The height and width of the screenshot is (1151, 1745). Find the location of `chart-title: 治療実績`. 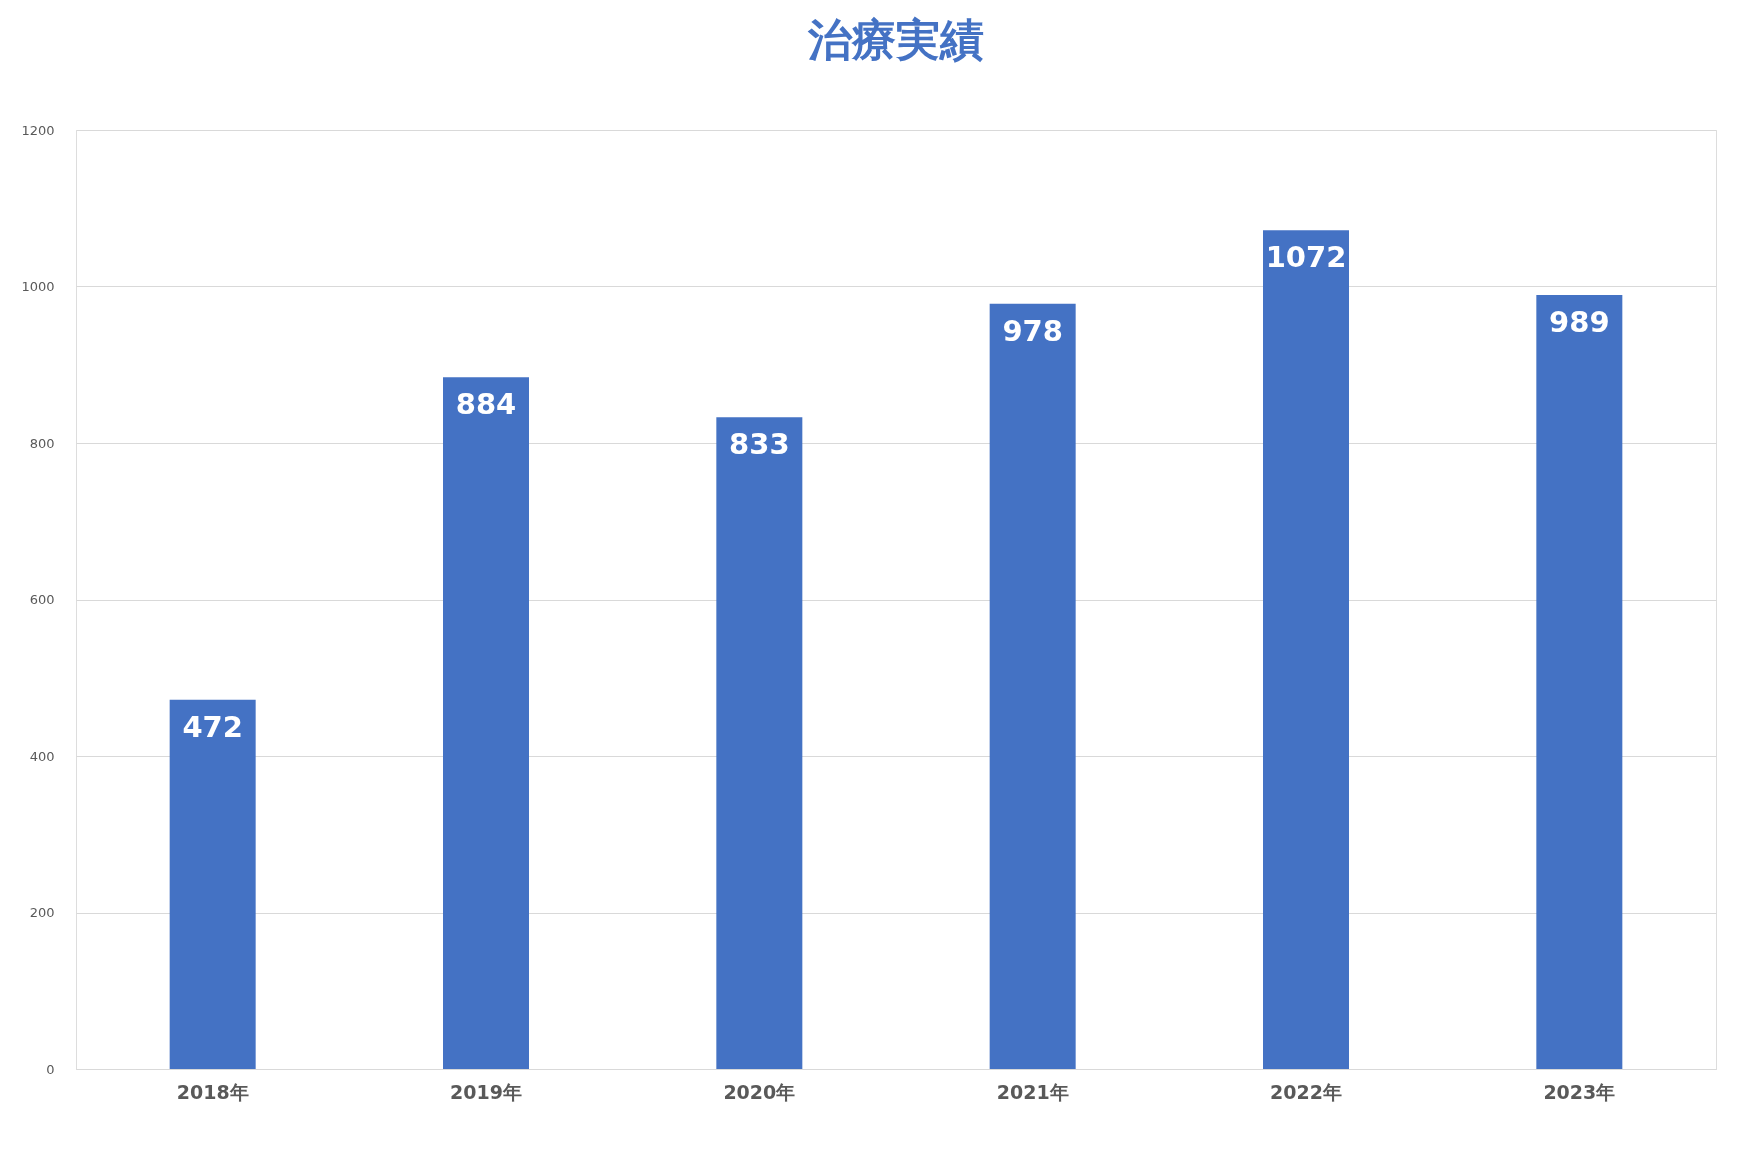

chart-title: 治療実績 is located at coordinates (895, 39).